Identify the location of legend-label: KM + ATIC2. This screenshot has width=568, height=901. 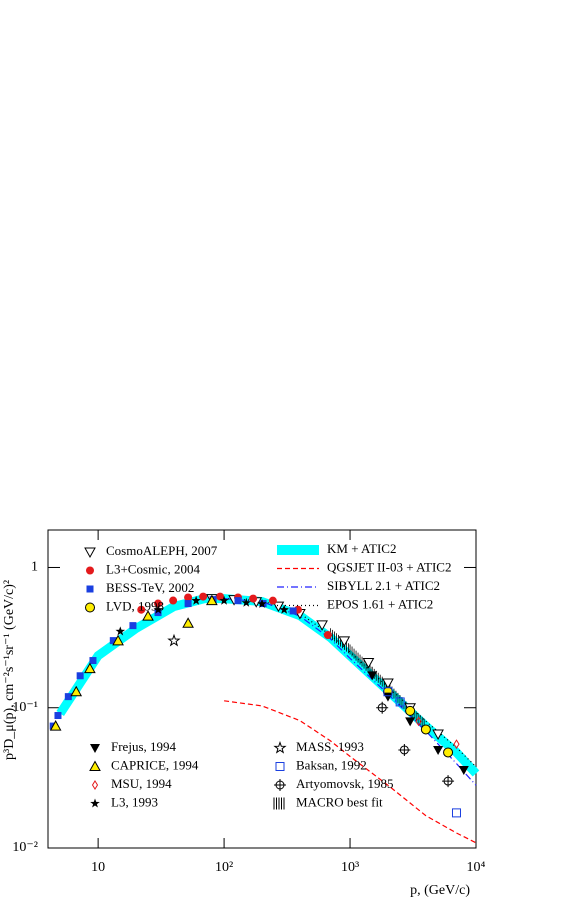
(361, 548).